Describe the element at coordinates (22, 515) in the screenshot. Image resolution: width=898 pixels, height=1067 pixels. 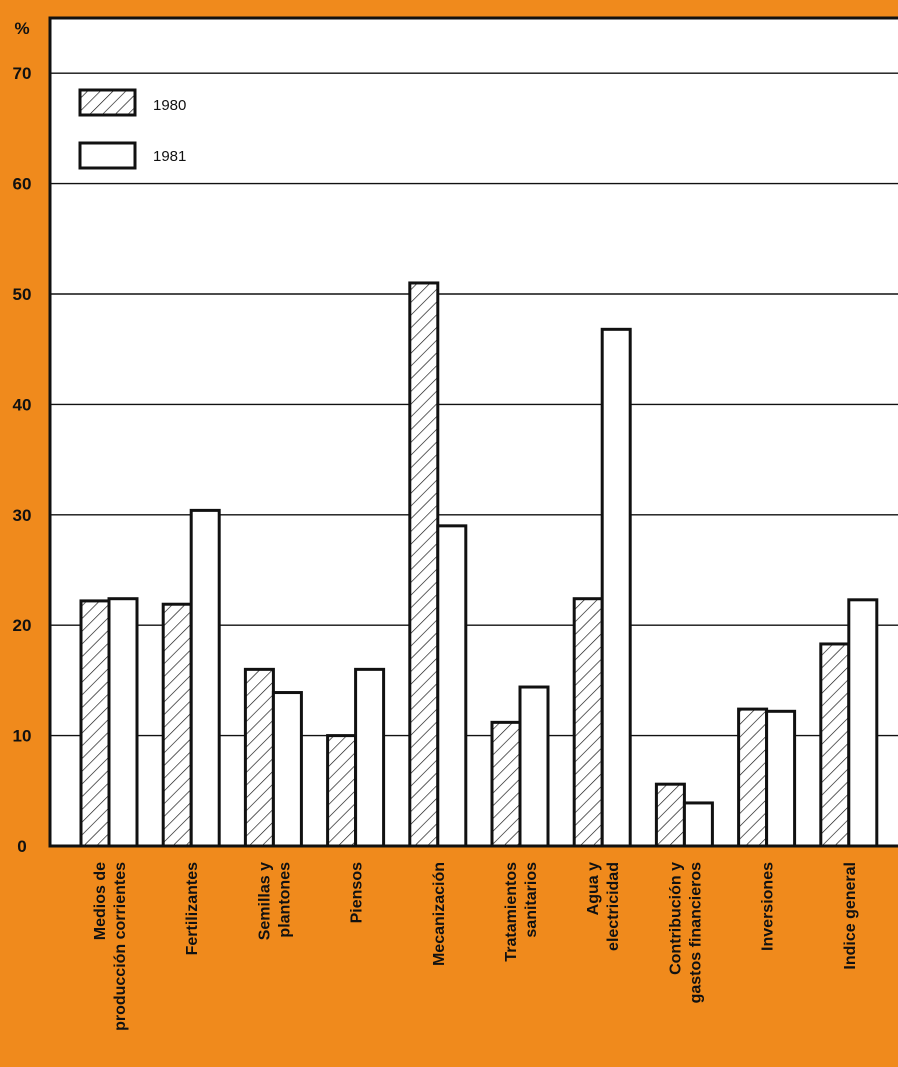
I see `y-tick-label: 30` at that location.